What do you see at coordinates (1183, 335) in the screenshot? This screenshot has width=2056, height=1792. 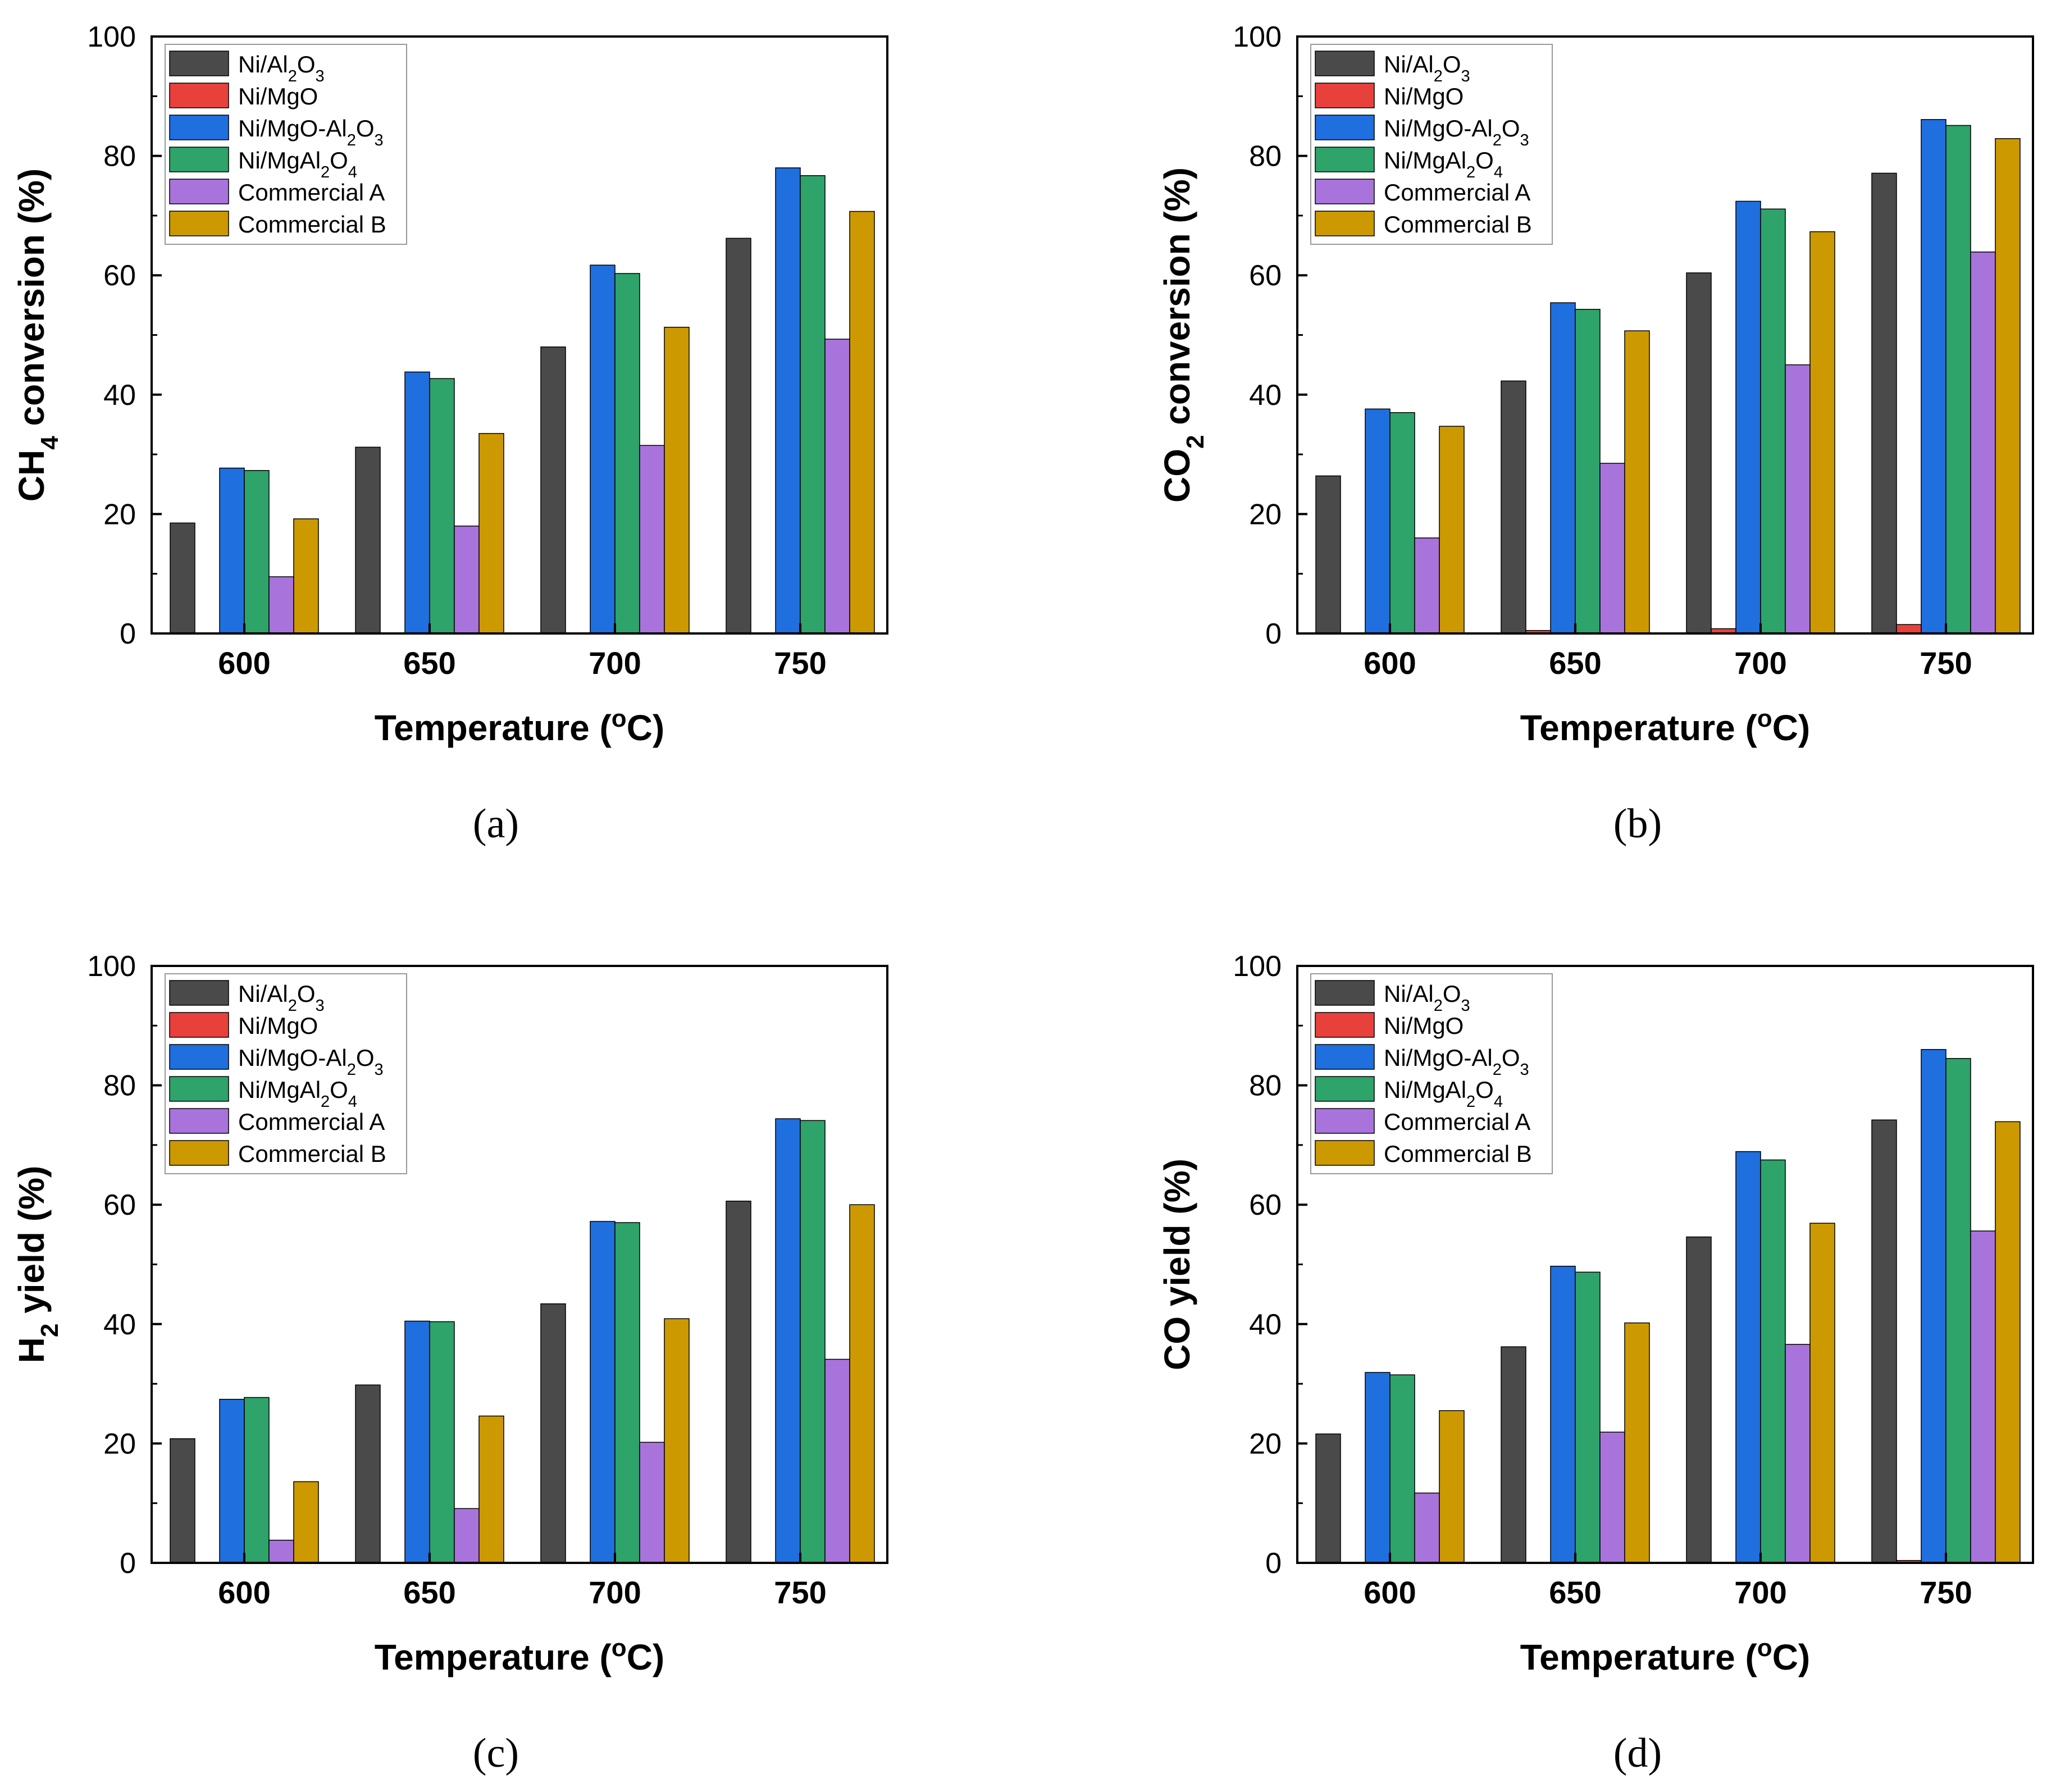 I see `y-axis-label: CO2 conversion (%)` at bounding box center [1183, 335].